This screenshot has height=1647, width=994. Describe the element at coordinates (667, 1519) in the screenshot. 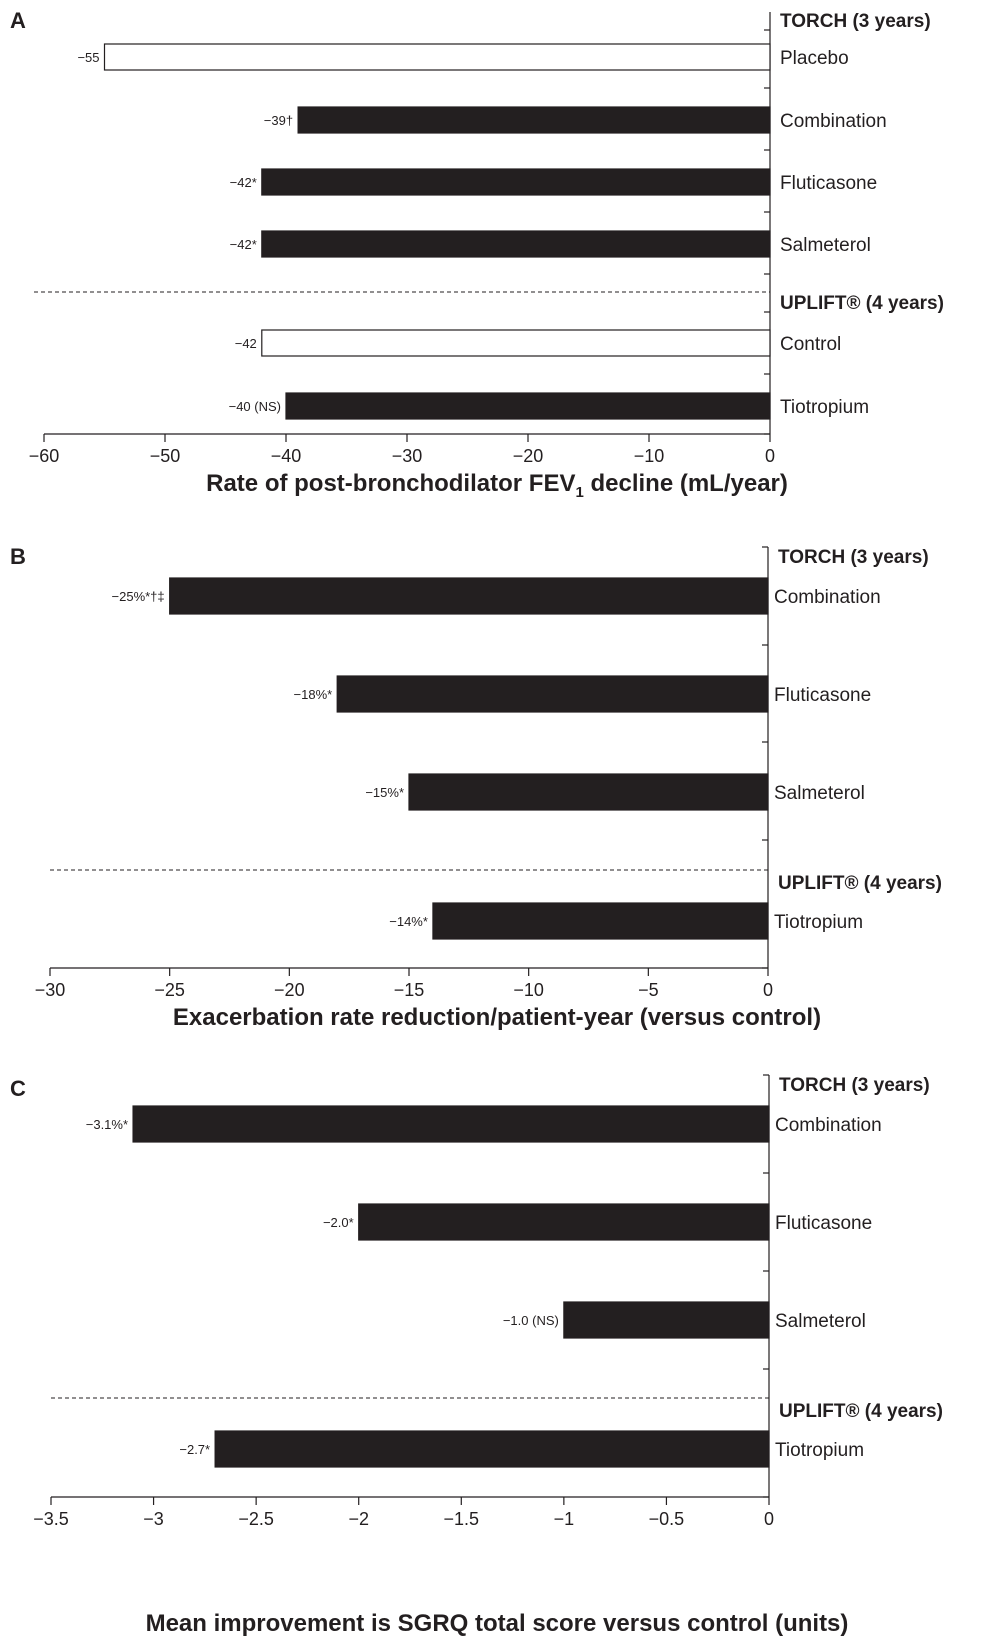

I see `x-tick-label: −0.5` at that location.